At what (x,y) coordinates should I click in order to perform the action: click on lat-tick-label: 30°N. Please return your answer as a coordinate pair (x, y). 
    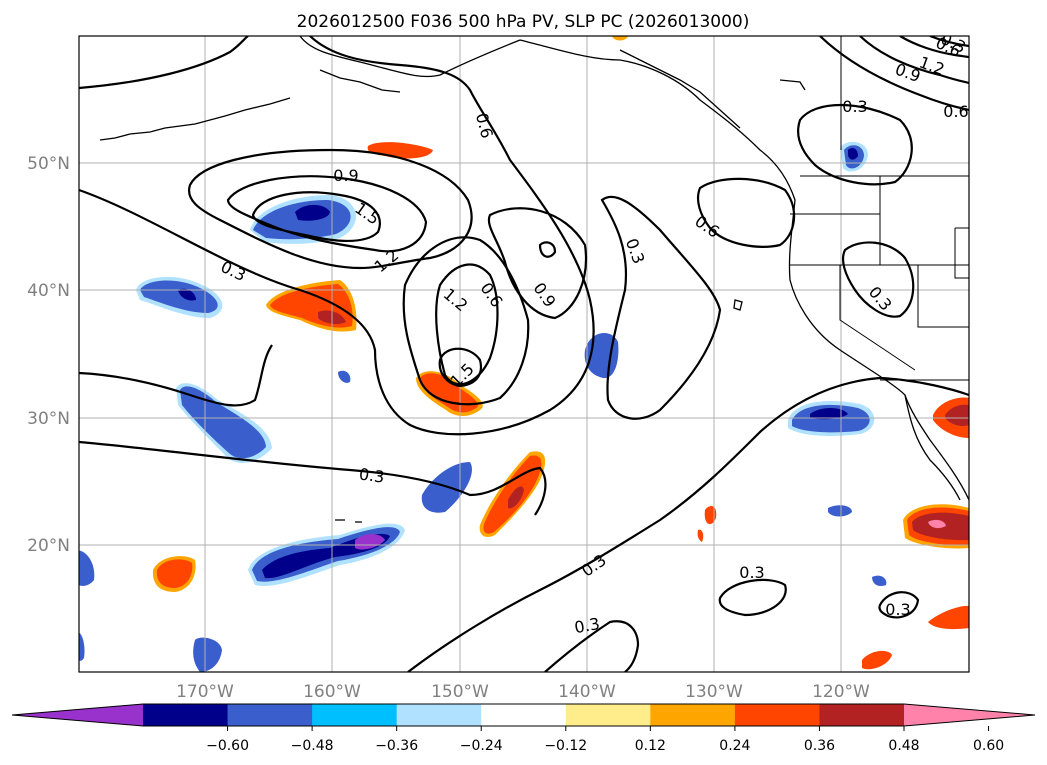
    Looking at the image, I should click on (48, 419).